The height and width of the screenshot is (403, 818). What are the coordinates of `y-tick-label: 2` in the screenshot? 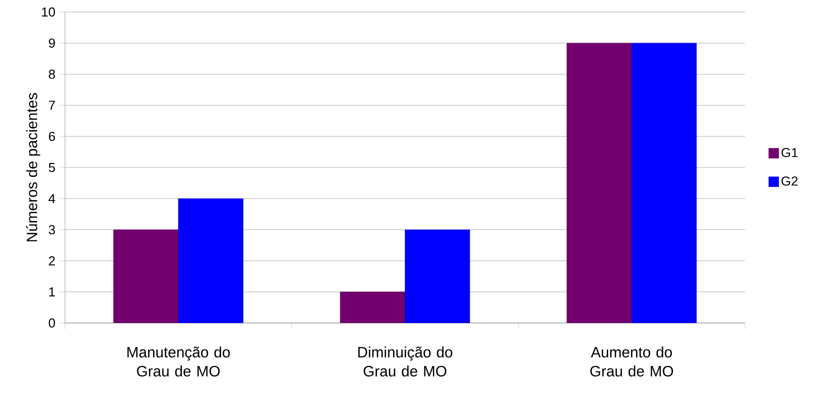 It's located at (51, 261).